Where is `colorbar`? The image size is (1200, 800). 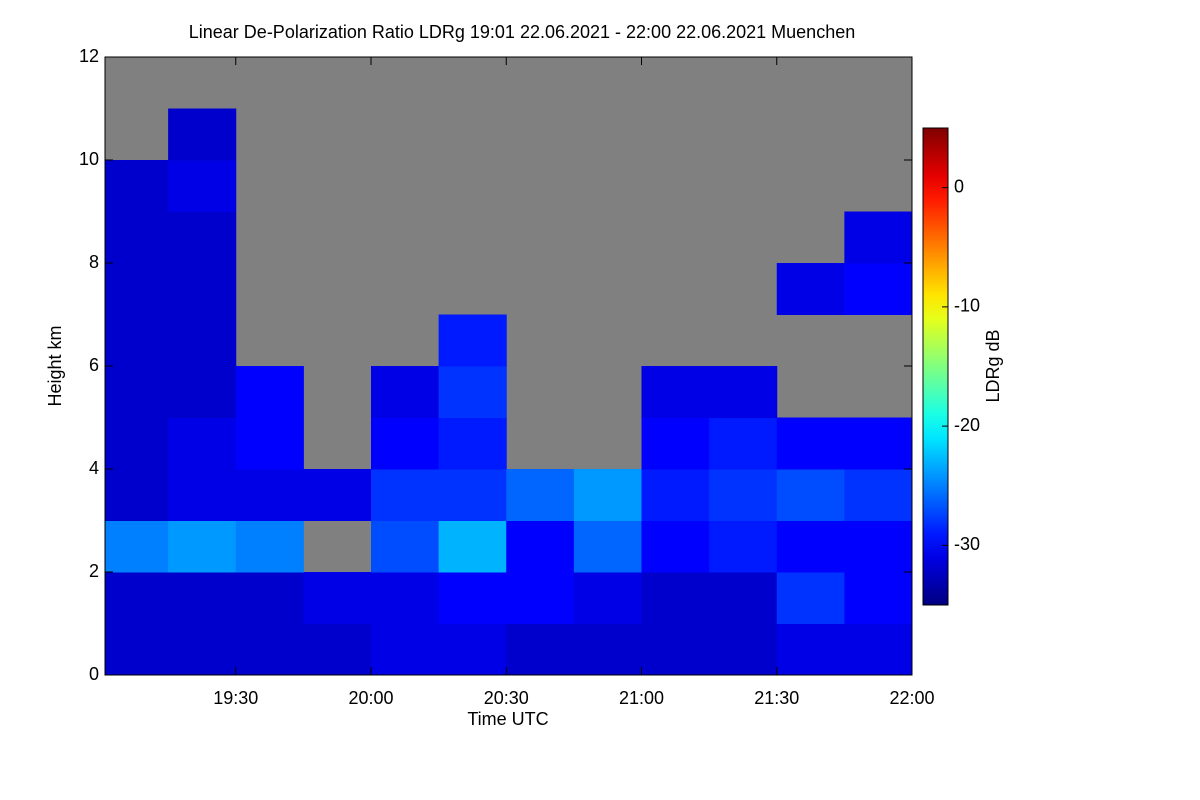 colorbar is located at coordinates (935, 366).